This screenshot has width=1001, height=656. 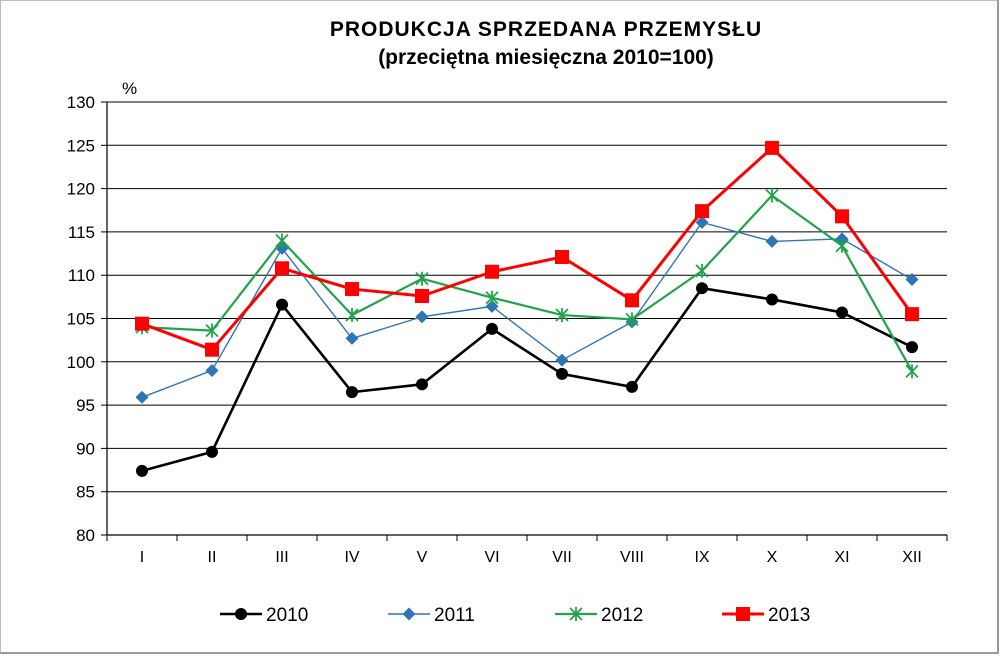 What do you see at coordinates (212, 557) in the screenshot?
I see `x-tick-label: II` at bounding box center [212, 557].